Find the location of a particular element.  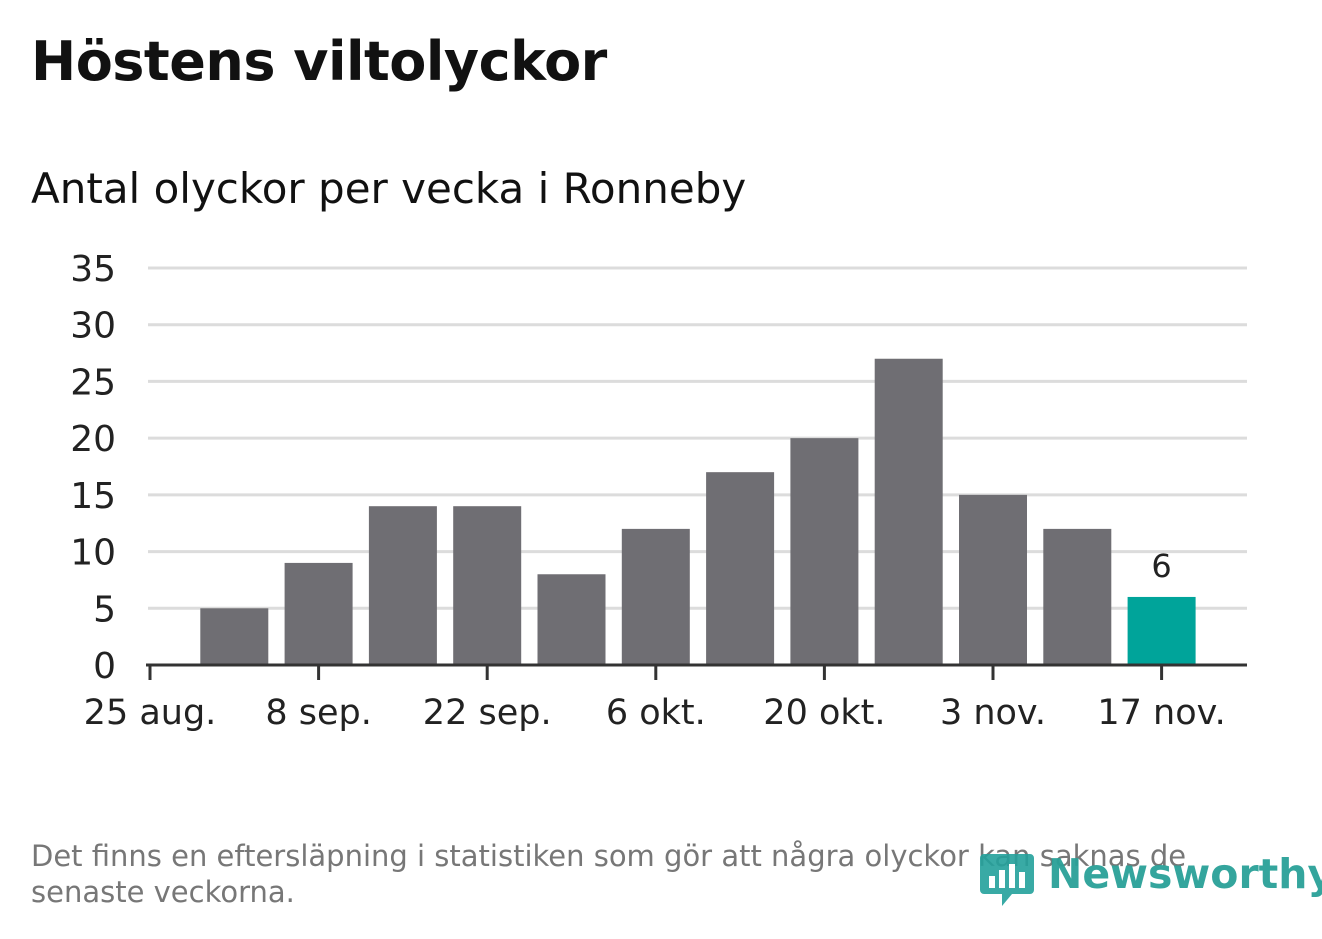

y-tick-label: 0 is located at coordinates (104, 666).